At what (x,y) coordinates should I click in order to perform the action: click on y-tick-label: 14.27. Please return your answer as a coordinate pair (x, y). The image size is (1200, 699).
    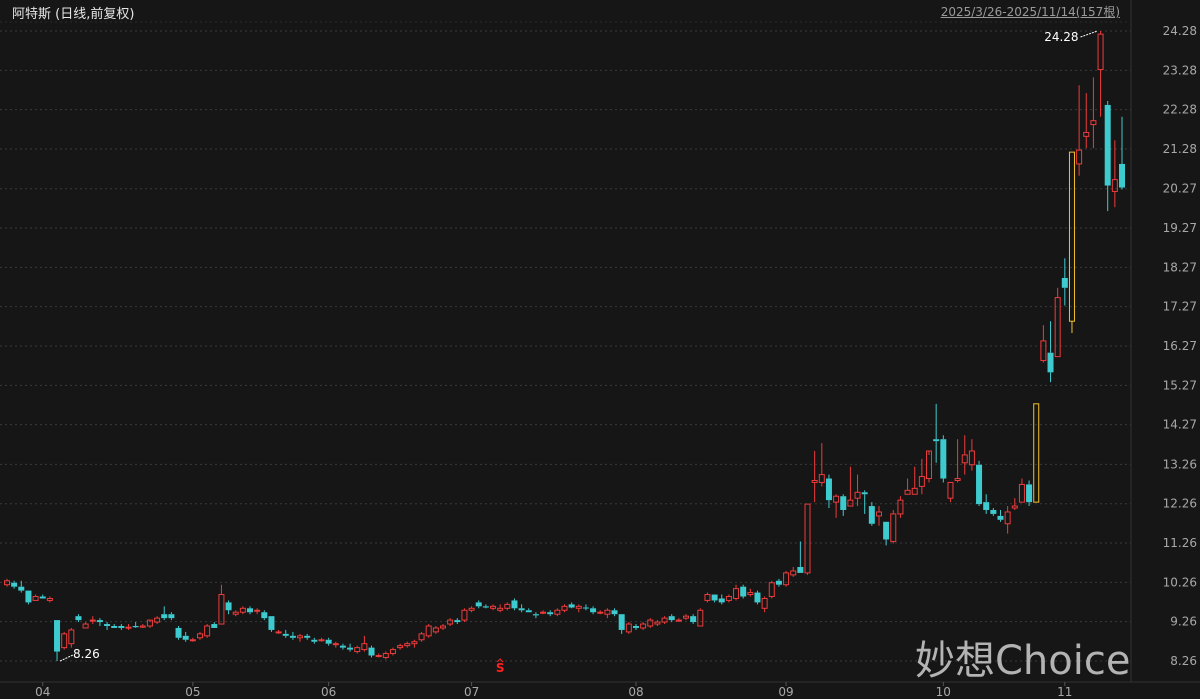
    Looking at the image, I should click on (1180, 425).